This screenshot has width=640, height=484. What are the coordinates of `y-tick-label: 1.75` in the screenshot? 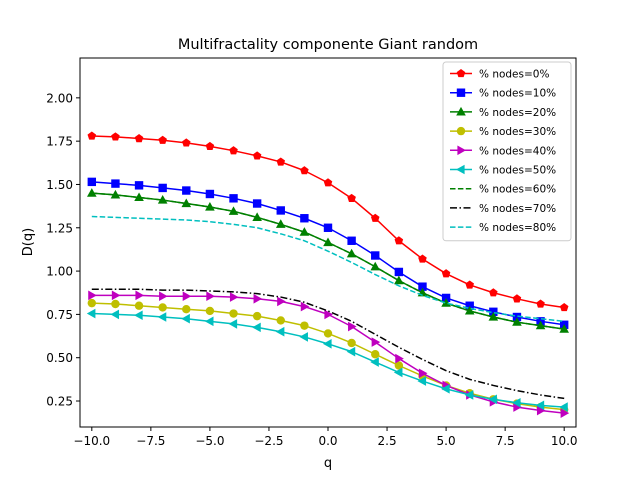 It's located at (59, 142).